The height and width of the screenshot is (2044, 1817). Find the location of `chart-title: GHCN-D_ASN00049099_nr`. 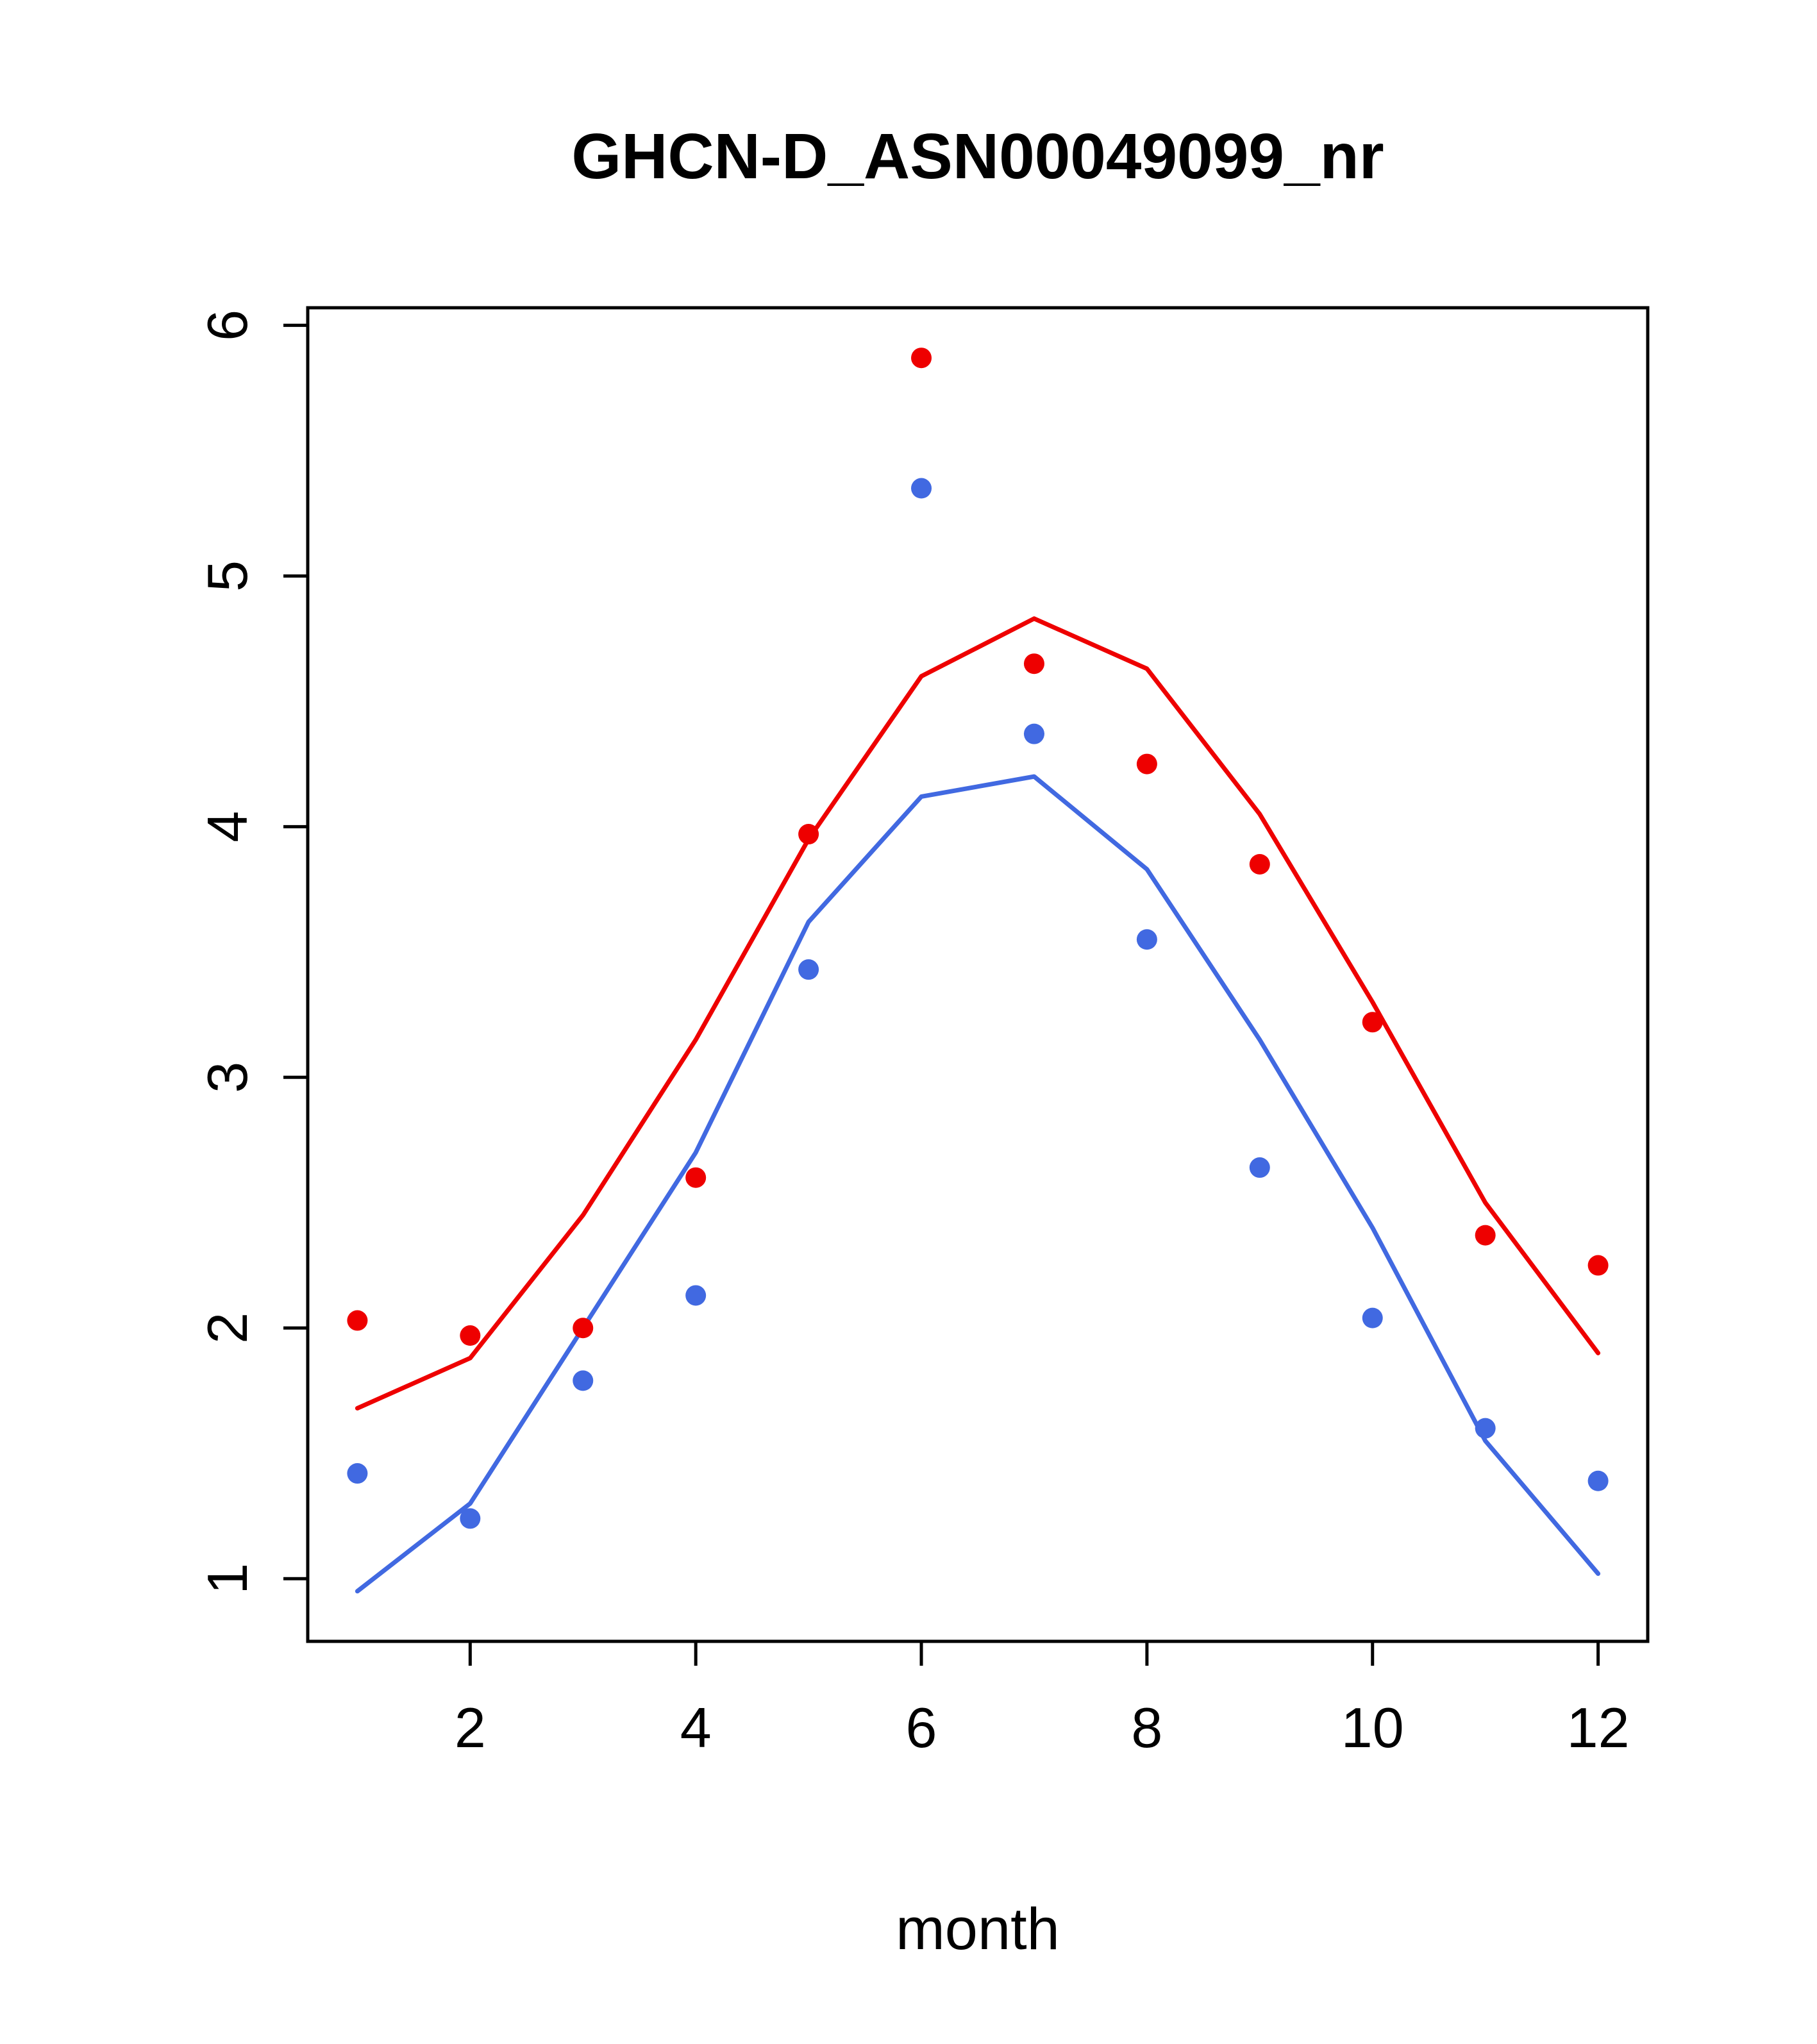

chart-title: GHCN-D_ASN00049099_nr is located at coordinates (977, 156).